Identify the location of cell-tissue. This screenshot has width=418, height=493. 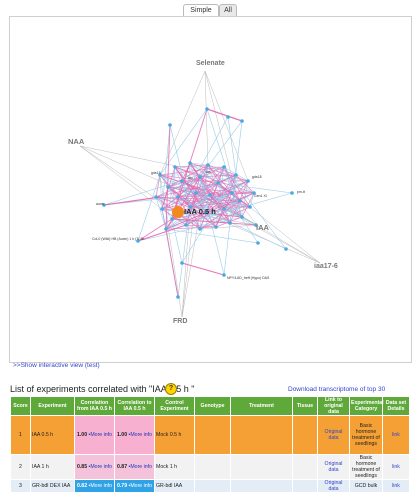
(305, 467).